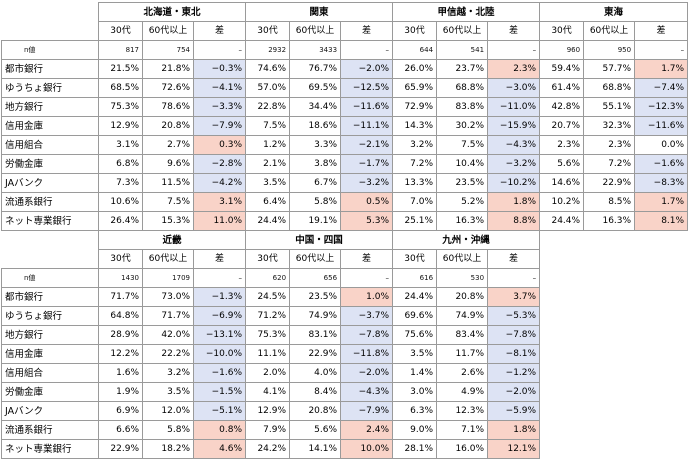 The height and width of the screenshot is (459, 690). What do you see at coordinates (219, 107) in the screenshot?
I see `value-diff: −3.3%` at bounding box center [219, 107].